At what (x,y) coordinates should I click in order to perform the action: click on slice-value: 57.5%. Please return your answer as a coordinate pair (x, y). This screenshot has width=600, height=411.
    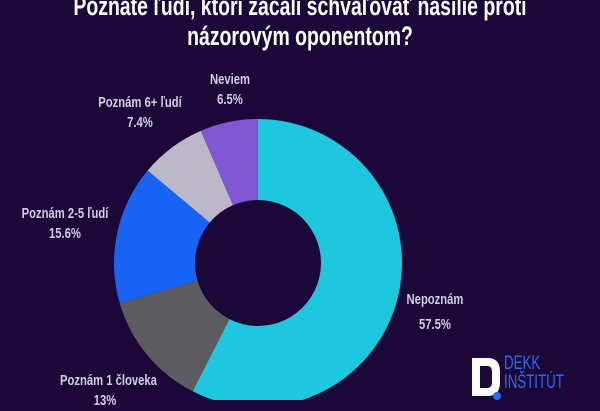
    Looking at the image, I should click on (435, 324).